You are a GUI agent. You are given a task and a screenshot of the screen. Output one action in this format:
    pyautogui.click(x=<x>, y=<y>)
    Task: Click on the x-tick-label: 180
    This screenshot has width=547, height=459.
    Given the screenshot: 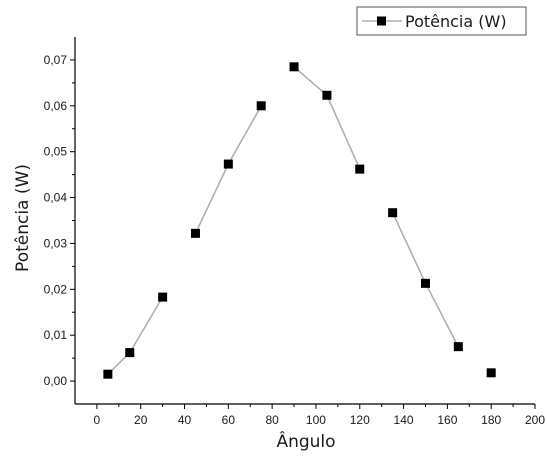 What is the action you would take?
    pyautogui.click(x=491, y=420)
    